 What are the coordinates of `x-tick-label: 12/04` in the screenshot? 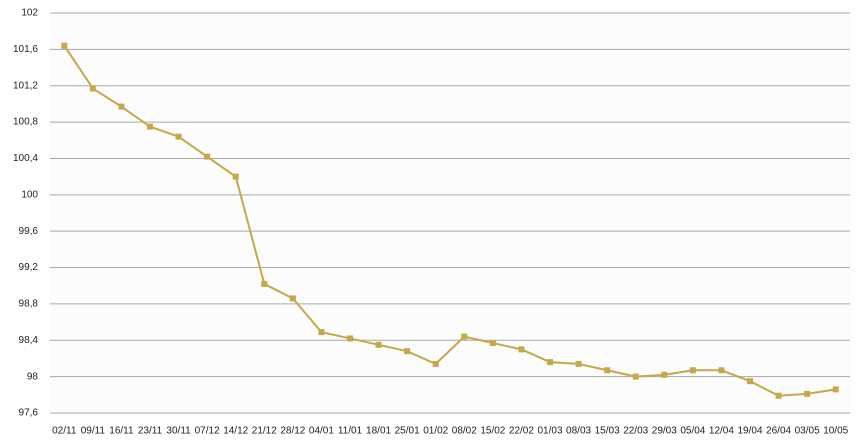 It's located at (721, 431).